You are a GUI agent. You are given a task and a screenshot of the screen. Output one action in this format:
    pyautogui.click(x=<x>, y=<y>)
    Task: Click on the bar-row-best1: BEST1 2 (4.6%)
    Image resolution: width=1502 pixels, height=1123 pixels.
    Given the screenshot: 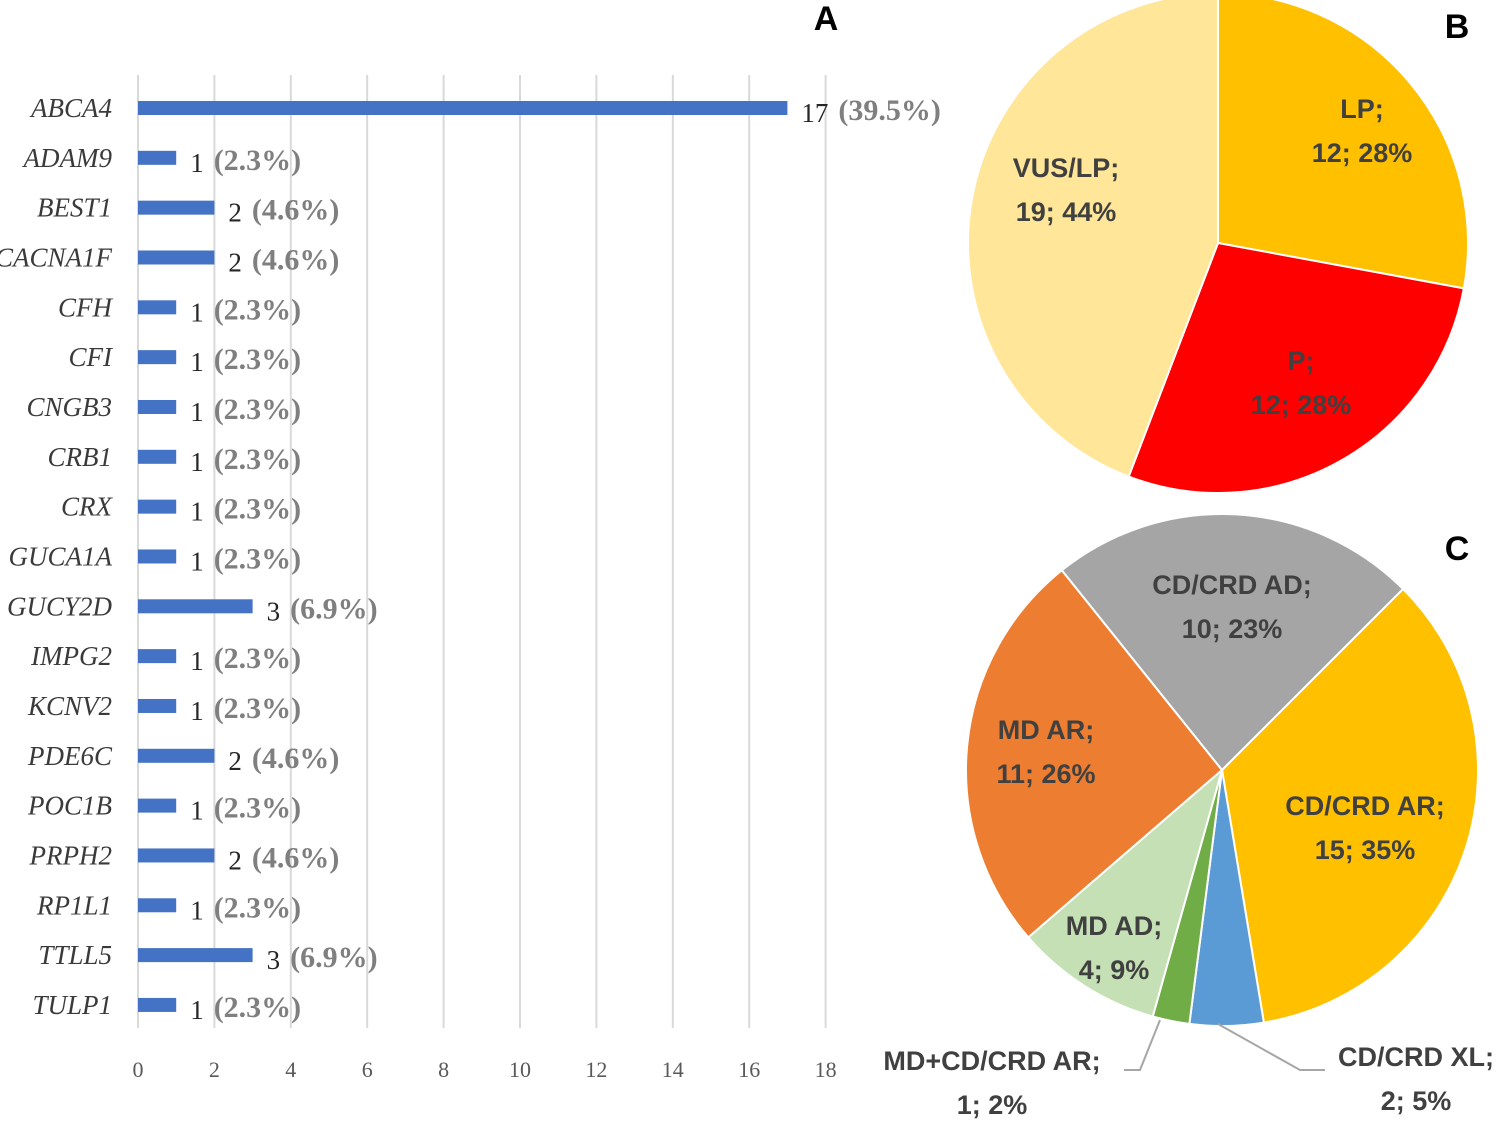 What is the action you would take?
    pyautogui.click(x=188, y=210)
    